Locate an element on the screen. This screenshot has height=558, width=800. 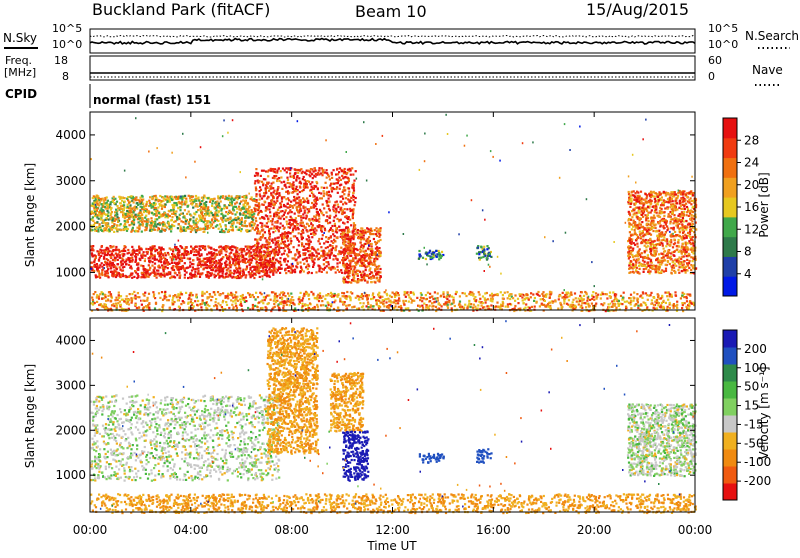
freq-tick-bottom: 8 is located at coordinates (65, 76).